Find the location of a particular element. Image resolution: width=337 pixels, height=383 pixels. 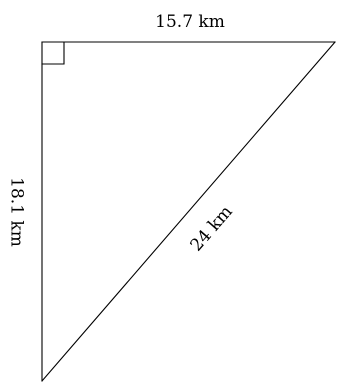

top-side-label: 15.7 km is located at coordinates (190, 22).